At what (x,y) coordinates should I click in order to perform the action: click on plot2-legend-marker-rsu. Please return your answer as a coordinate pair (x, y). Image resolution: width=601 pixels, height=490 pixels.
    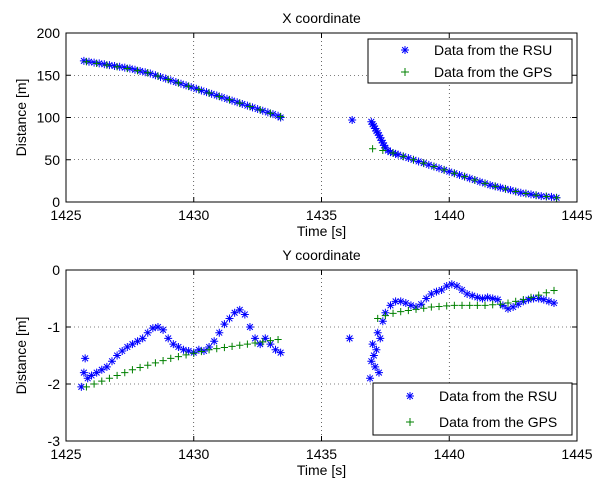
    Looking at the image, I should click on (410, 396).